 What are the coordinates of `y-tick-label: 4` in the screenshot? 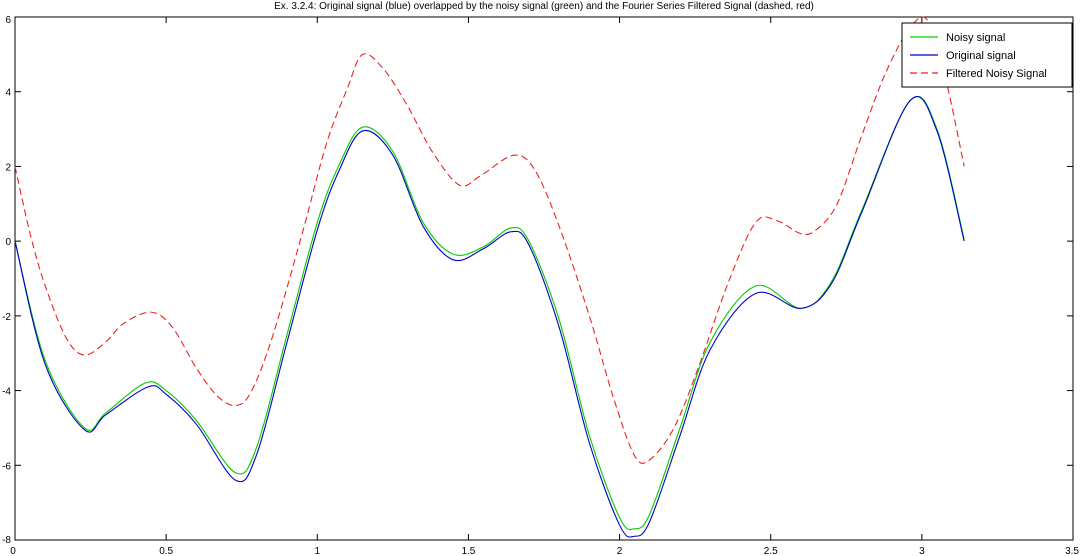 It's located at (8, 93).